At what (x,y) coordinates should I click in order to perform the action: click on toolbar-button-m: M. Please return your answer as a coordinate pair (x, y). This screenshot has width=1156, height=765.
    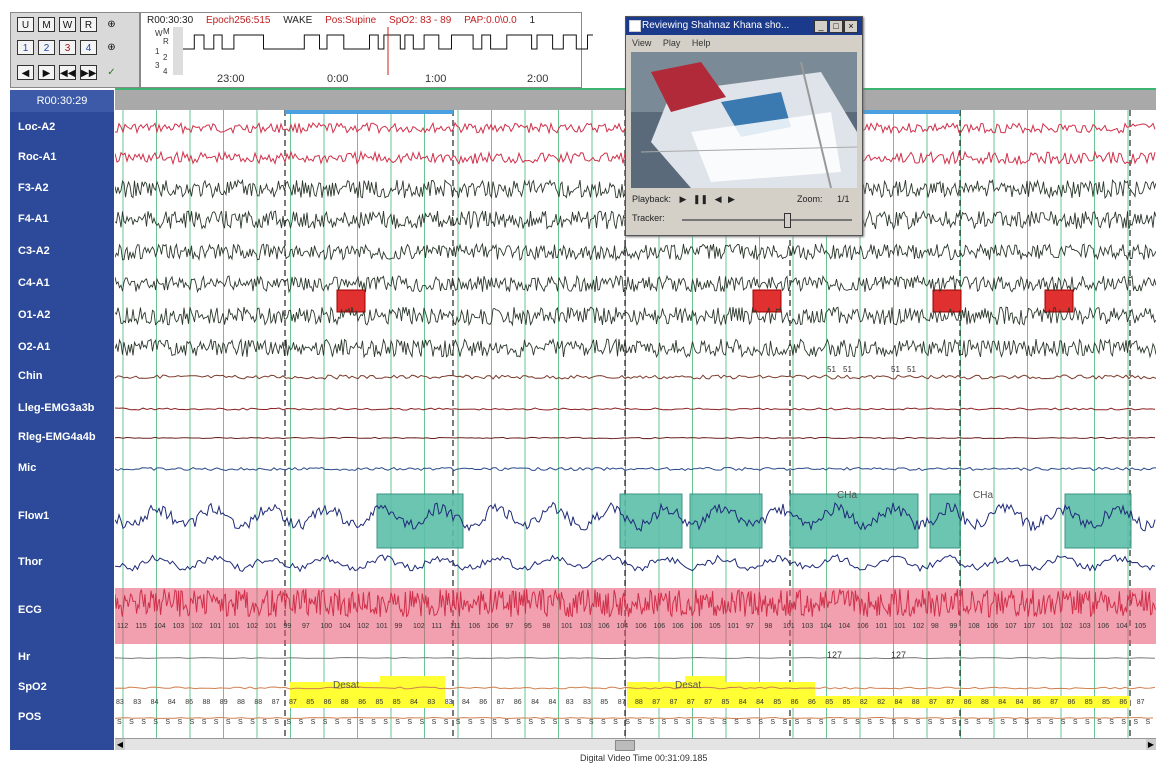
    Looking at the image, I should click on (46, 24).